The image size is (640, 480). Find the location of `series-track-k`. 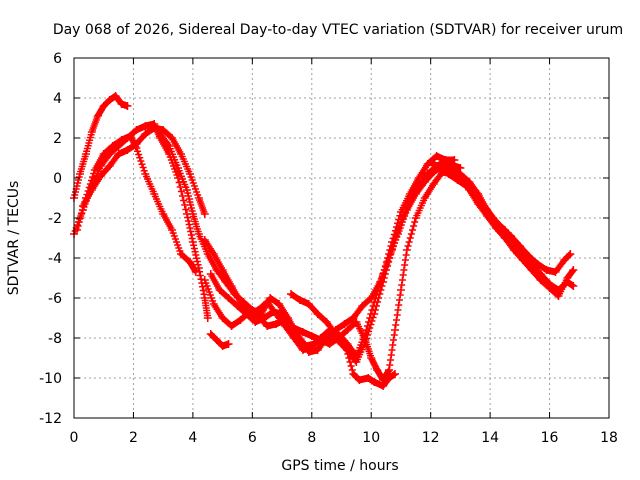

series-track-k is located at coordinates (342, 340).